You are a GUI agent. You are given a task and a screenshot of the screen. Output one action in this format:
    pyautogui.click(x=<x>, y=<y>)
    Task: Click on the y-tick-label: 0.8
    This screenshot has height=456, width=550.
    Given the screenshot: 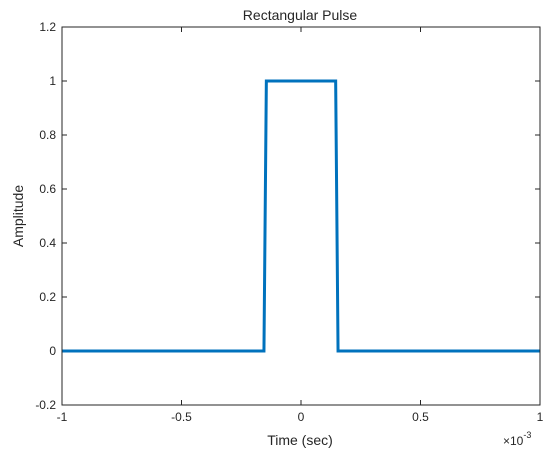 What is the action you would take?
    pyautogui.click(x=47, y=135)
    